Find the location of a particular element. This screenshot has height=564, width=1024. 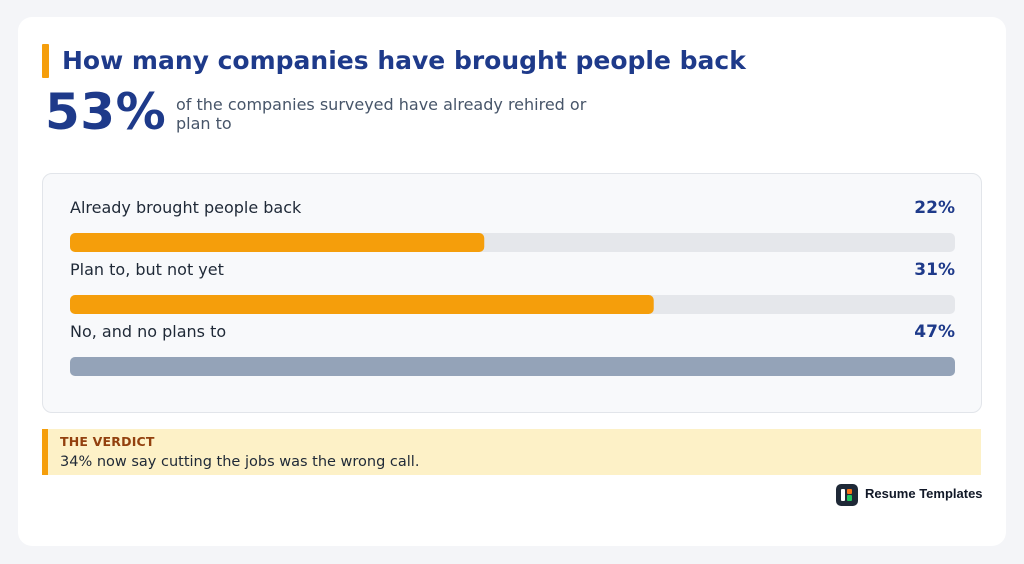

title-accent-bar is located at coordinates (45, 61).